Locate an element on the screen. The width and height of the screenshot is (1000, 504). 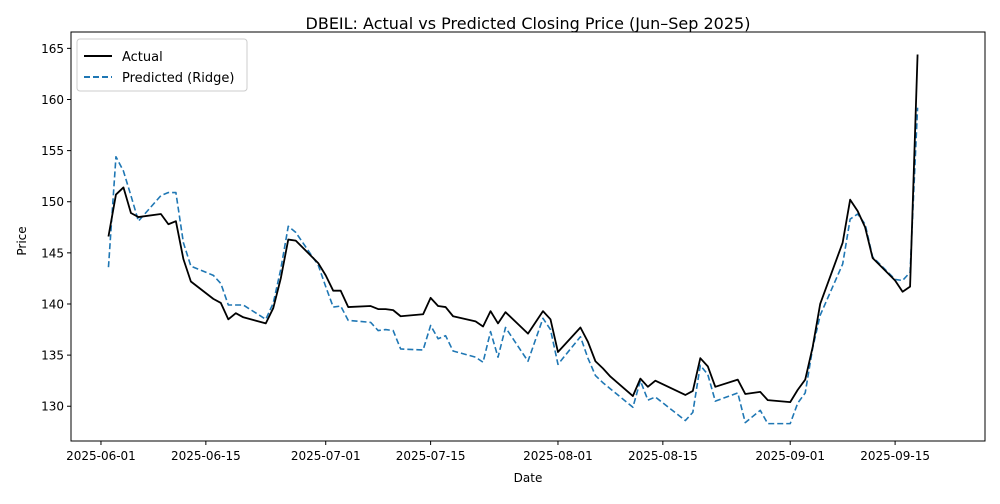
x-axis-label: Date is located at coordinates (528, 478).